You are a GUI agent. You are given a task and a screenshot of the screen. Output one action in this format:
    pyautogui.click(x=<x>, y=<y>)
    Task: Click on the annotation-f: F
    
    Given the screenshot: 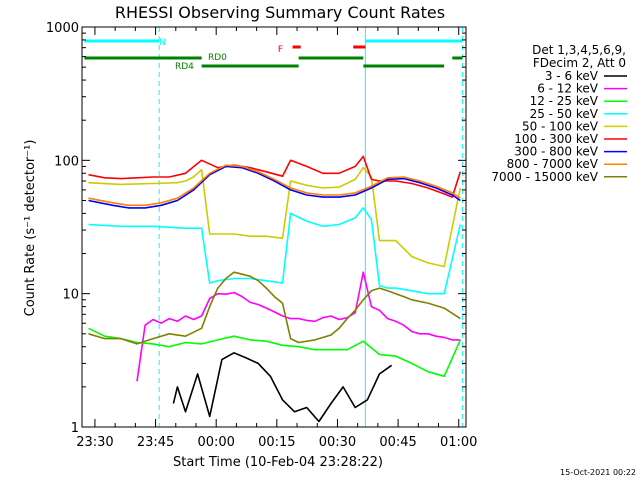 What is the action you would take?
    pyautogui.click(x=280, y=50)
    